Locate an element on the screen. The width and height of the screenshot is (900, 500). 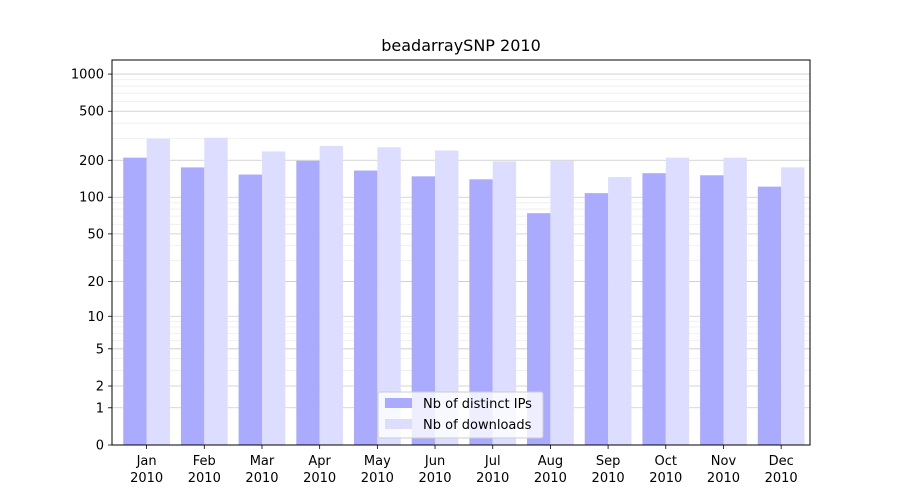
y-tick-label: 10 is located at coordinates (95, 317).